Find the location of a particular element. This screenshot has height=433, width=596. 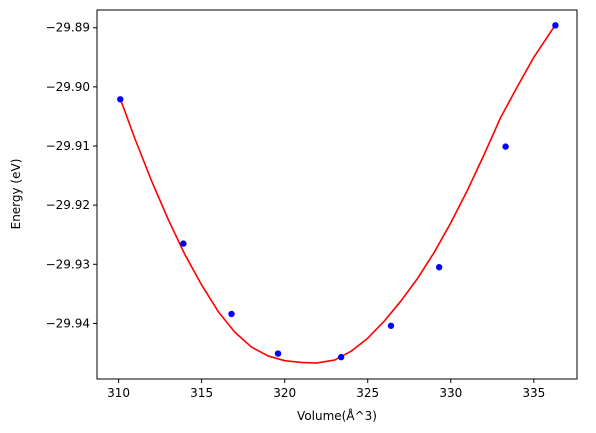

x-tick-label: 320 is located at coordinates (284, 393).